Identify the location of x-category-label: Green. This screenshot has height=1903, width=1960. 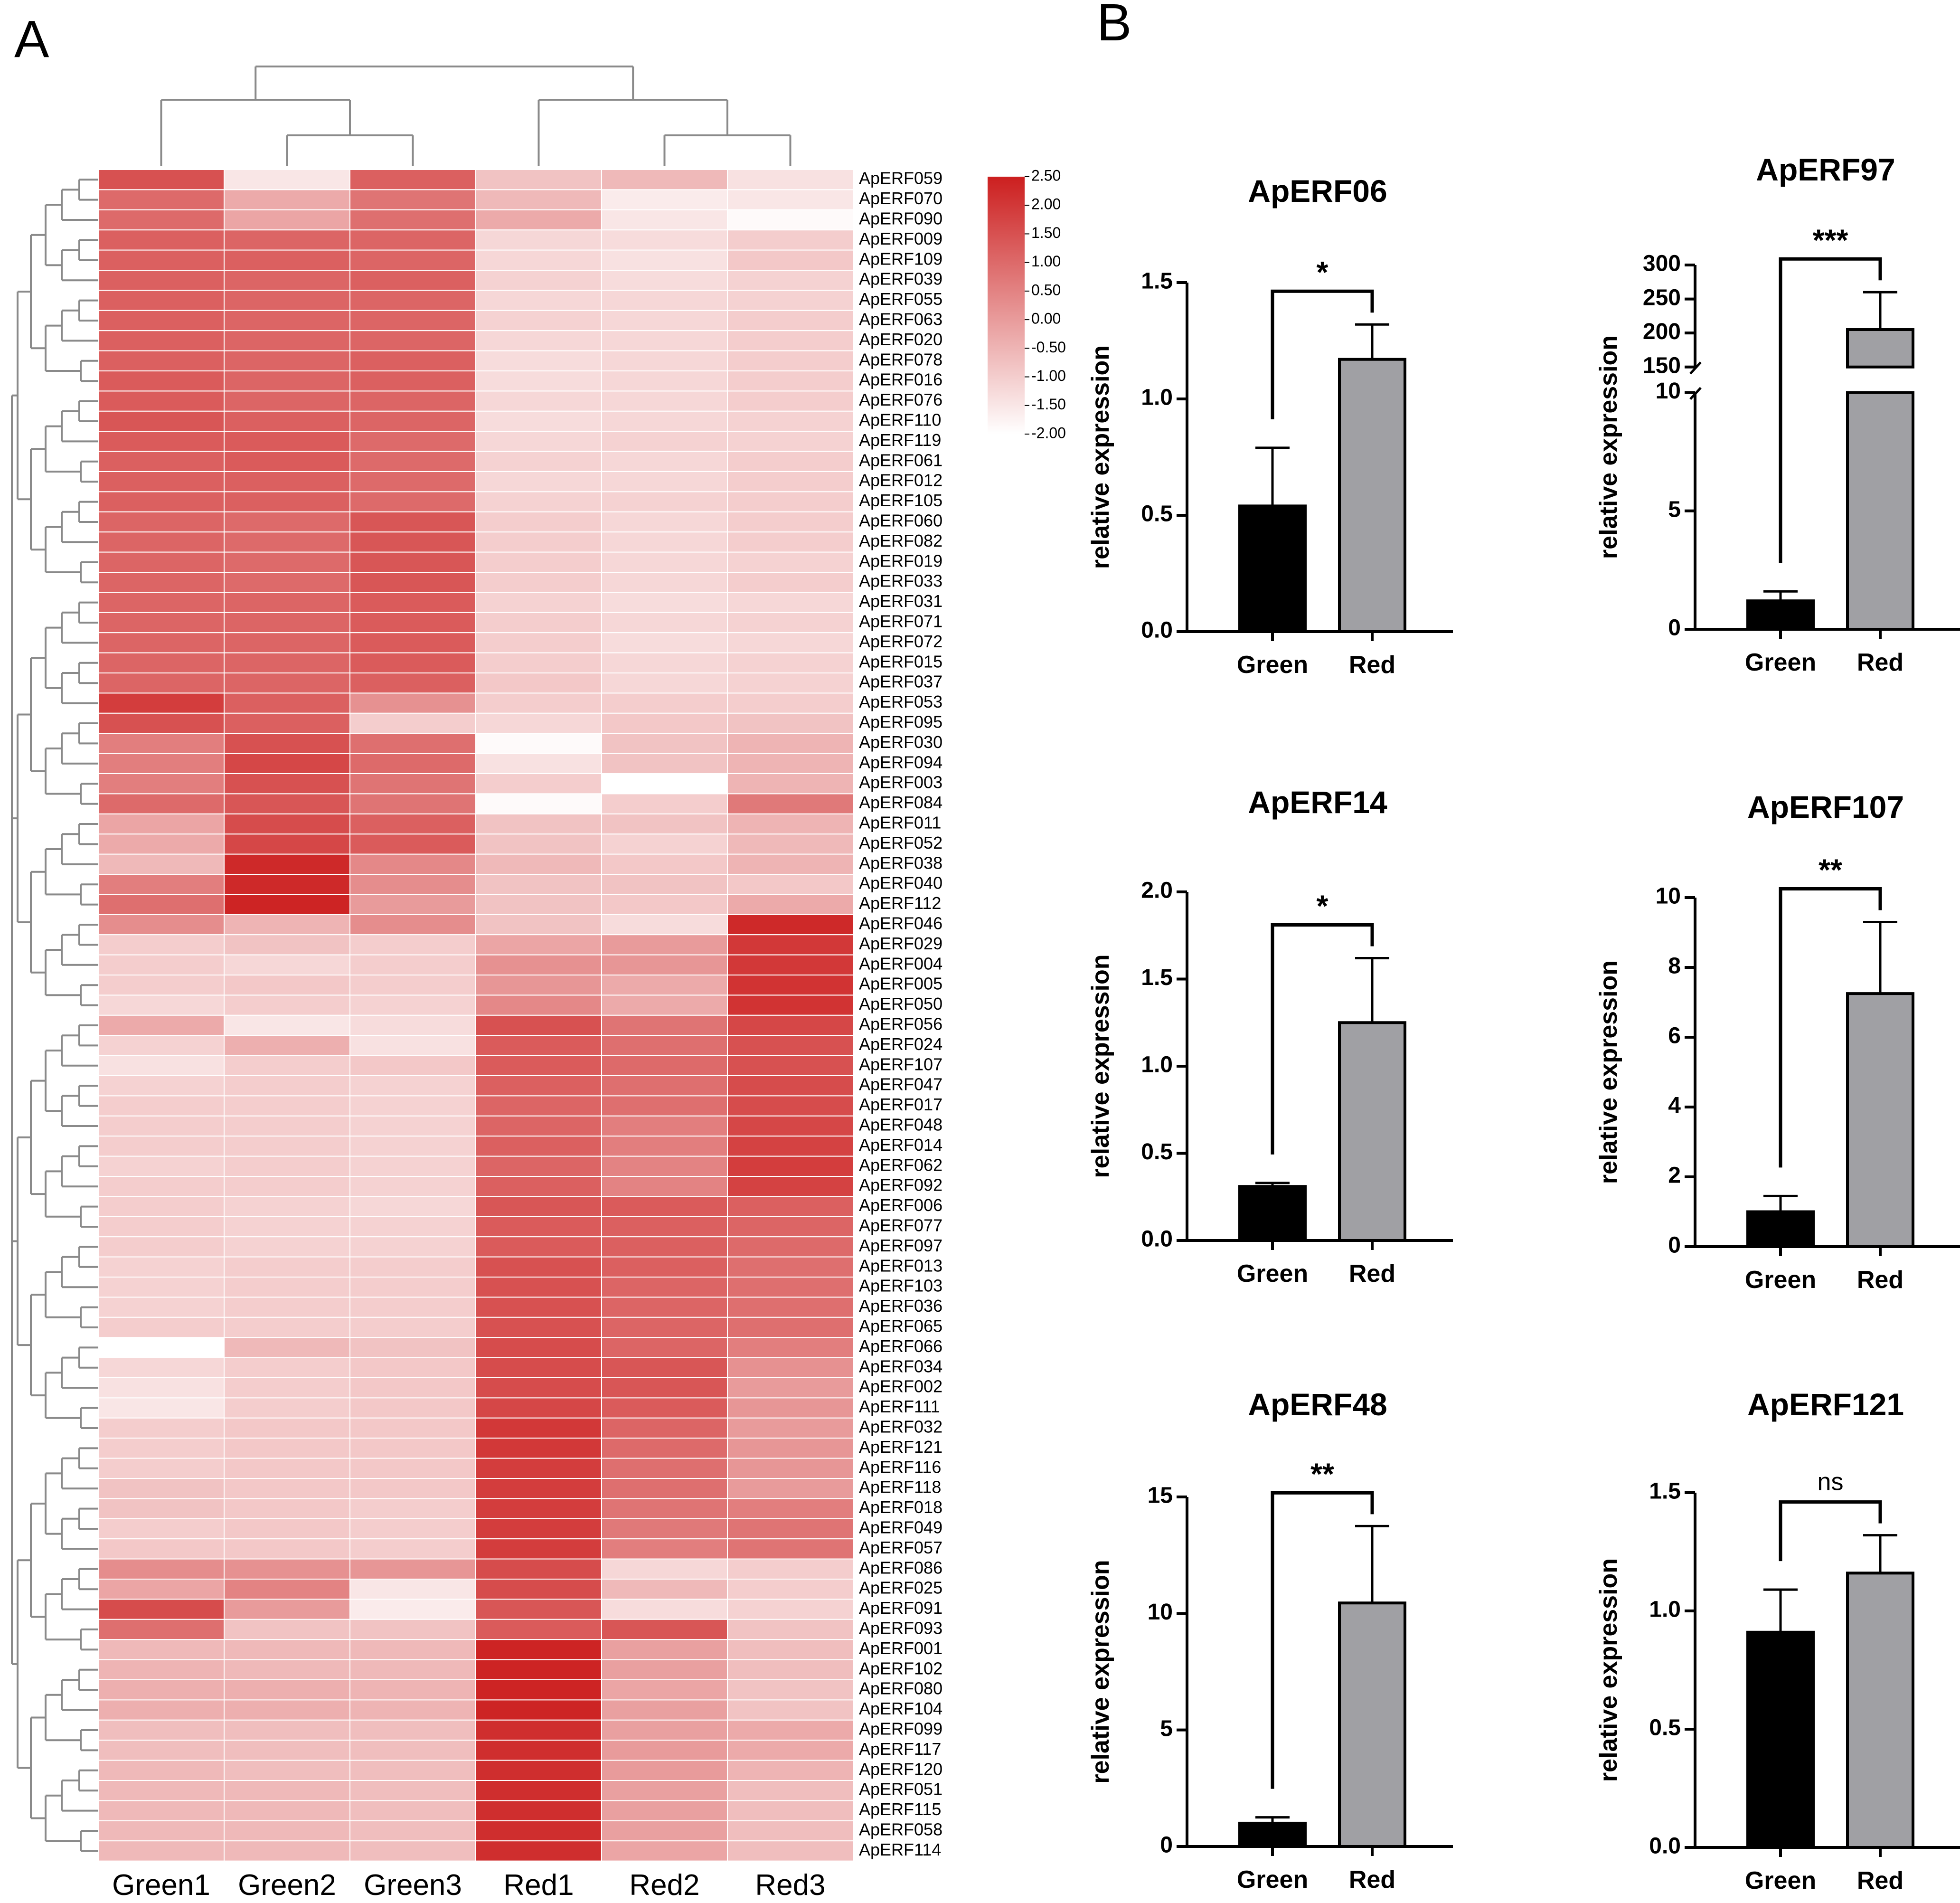
(1272, 665).